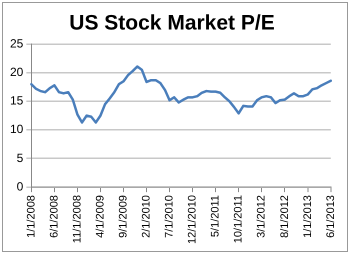 The width and height of the screenshot is (352, 272). I want to click on x-tick-label: 6/1/2013, so click(330, 216).